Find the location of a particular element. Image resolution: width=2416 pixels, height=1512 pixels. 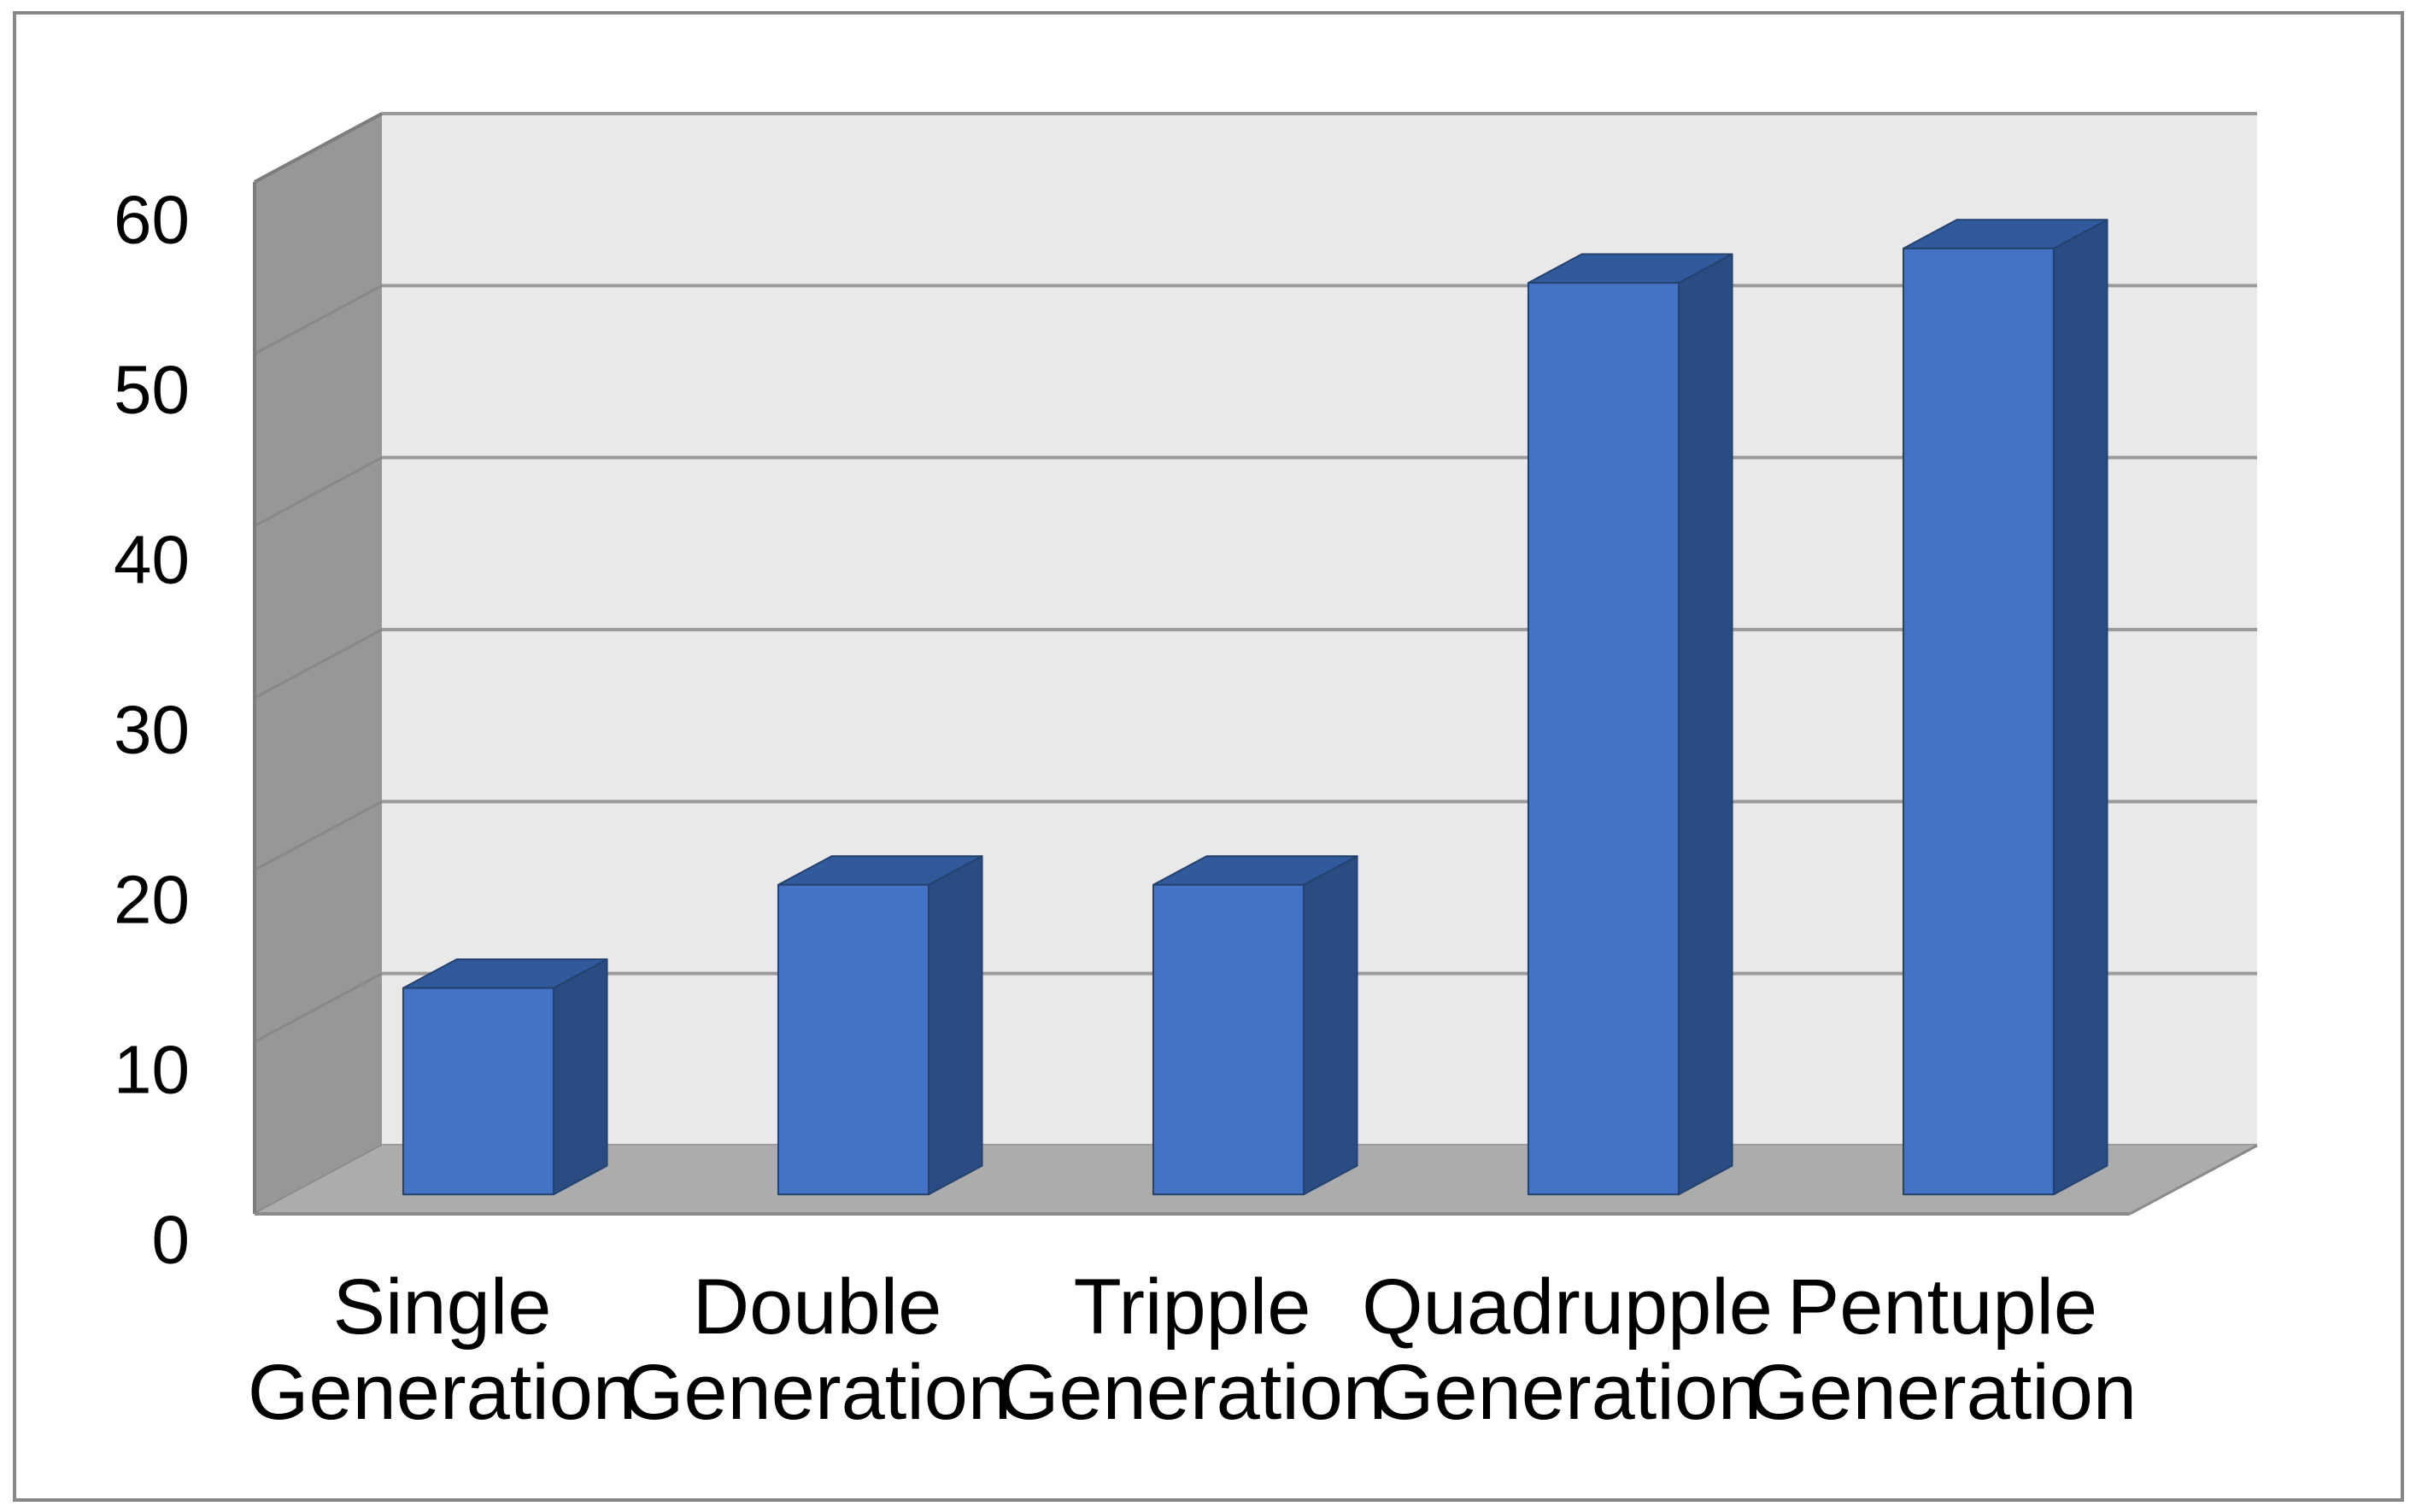

bar-tripple-generation is located at coordinates (1255, 1025).